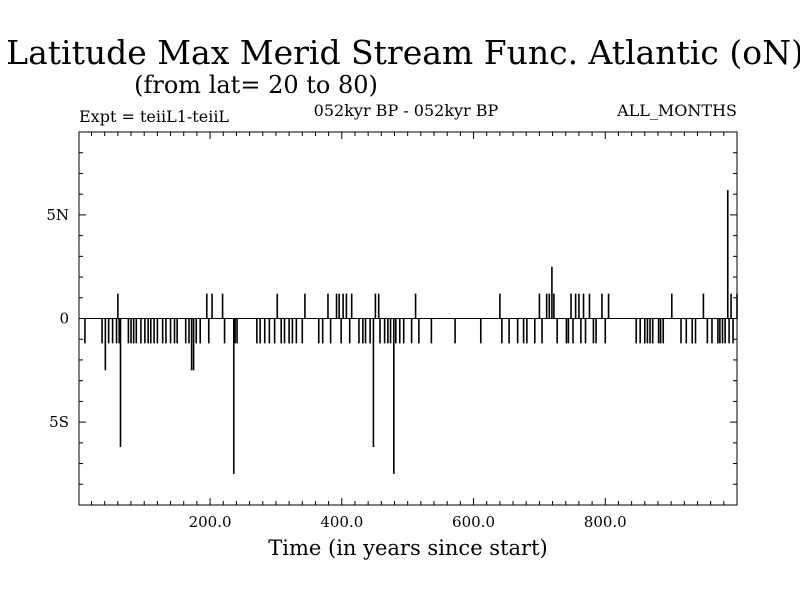  I want to click on x-tick-label: 600.0, so click(473, 522).